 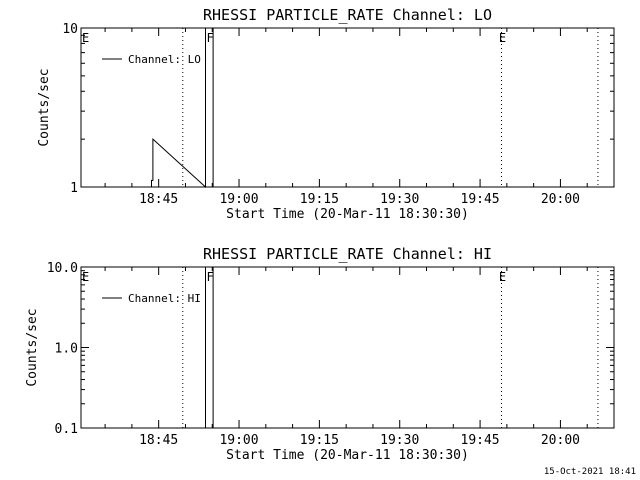 I want to click on panel2-ytick-label: 0.1, so click(x=66, y=429).